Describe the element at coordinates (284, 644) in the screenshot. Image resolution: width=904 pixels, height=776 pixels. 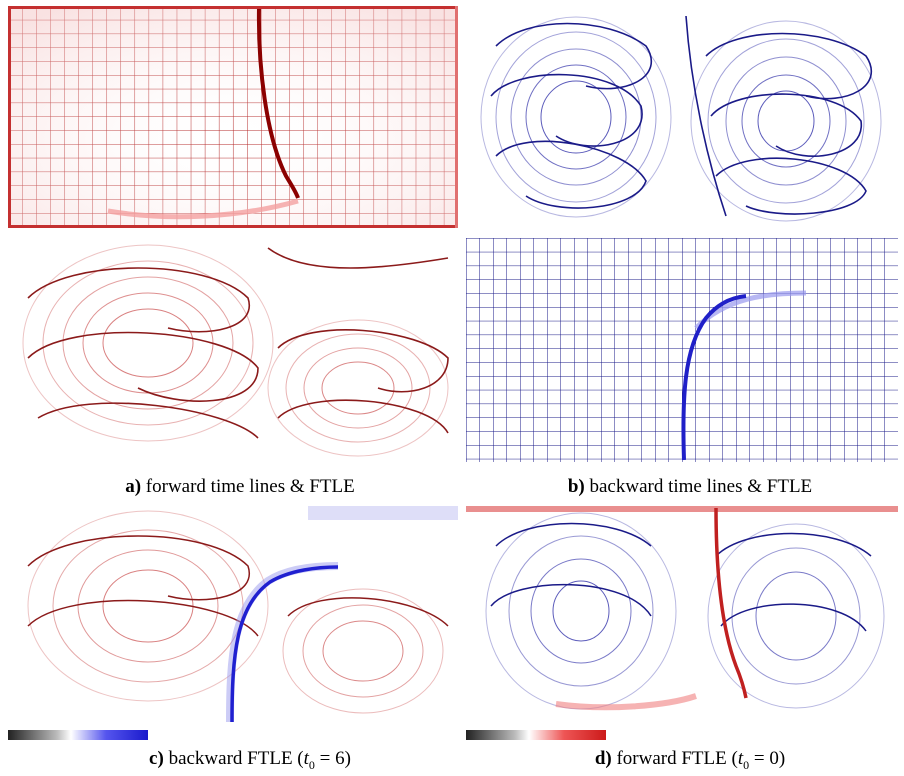
I see `ftle-ridge-blue-overlay` at that location.